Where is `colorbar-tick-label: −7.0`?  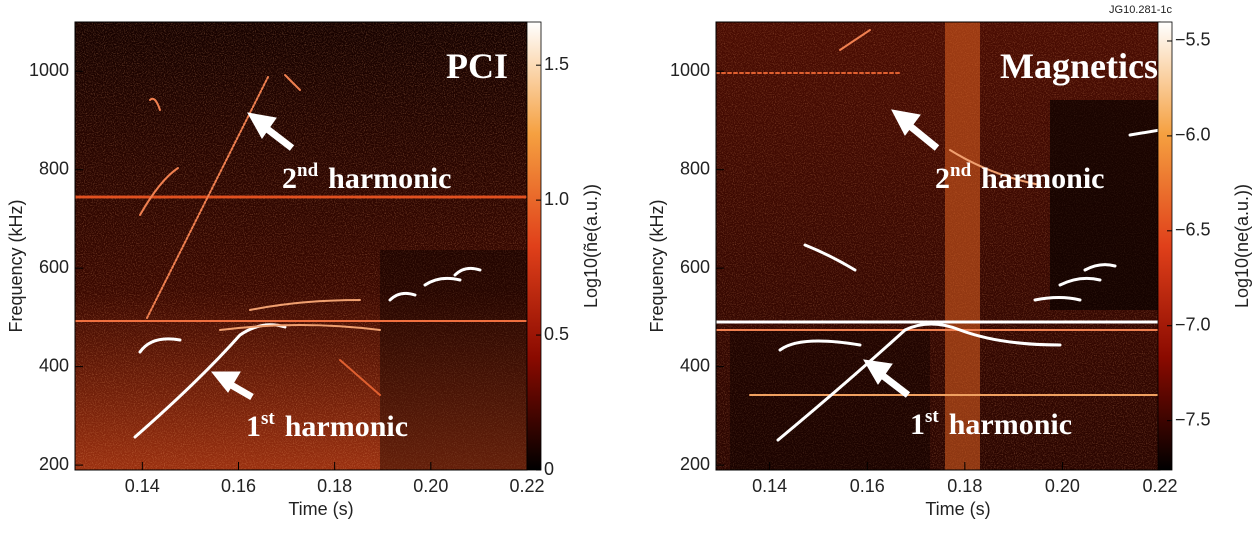 colorbar-tick-label: −7.0 is located at coordinates (1193, 324).